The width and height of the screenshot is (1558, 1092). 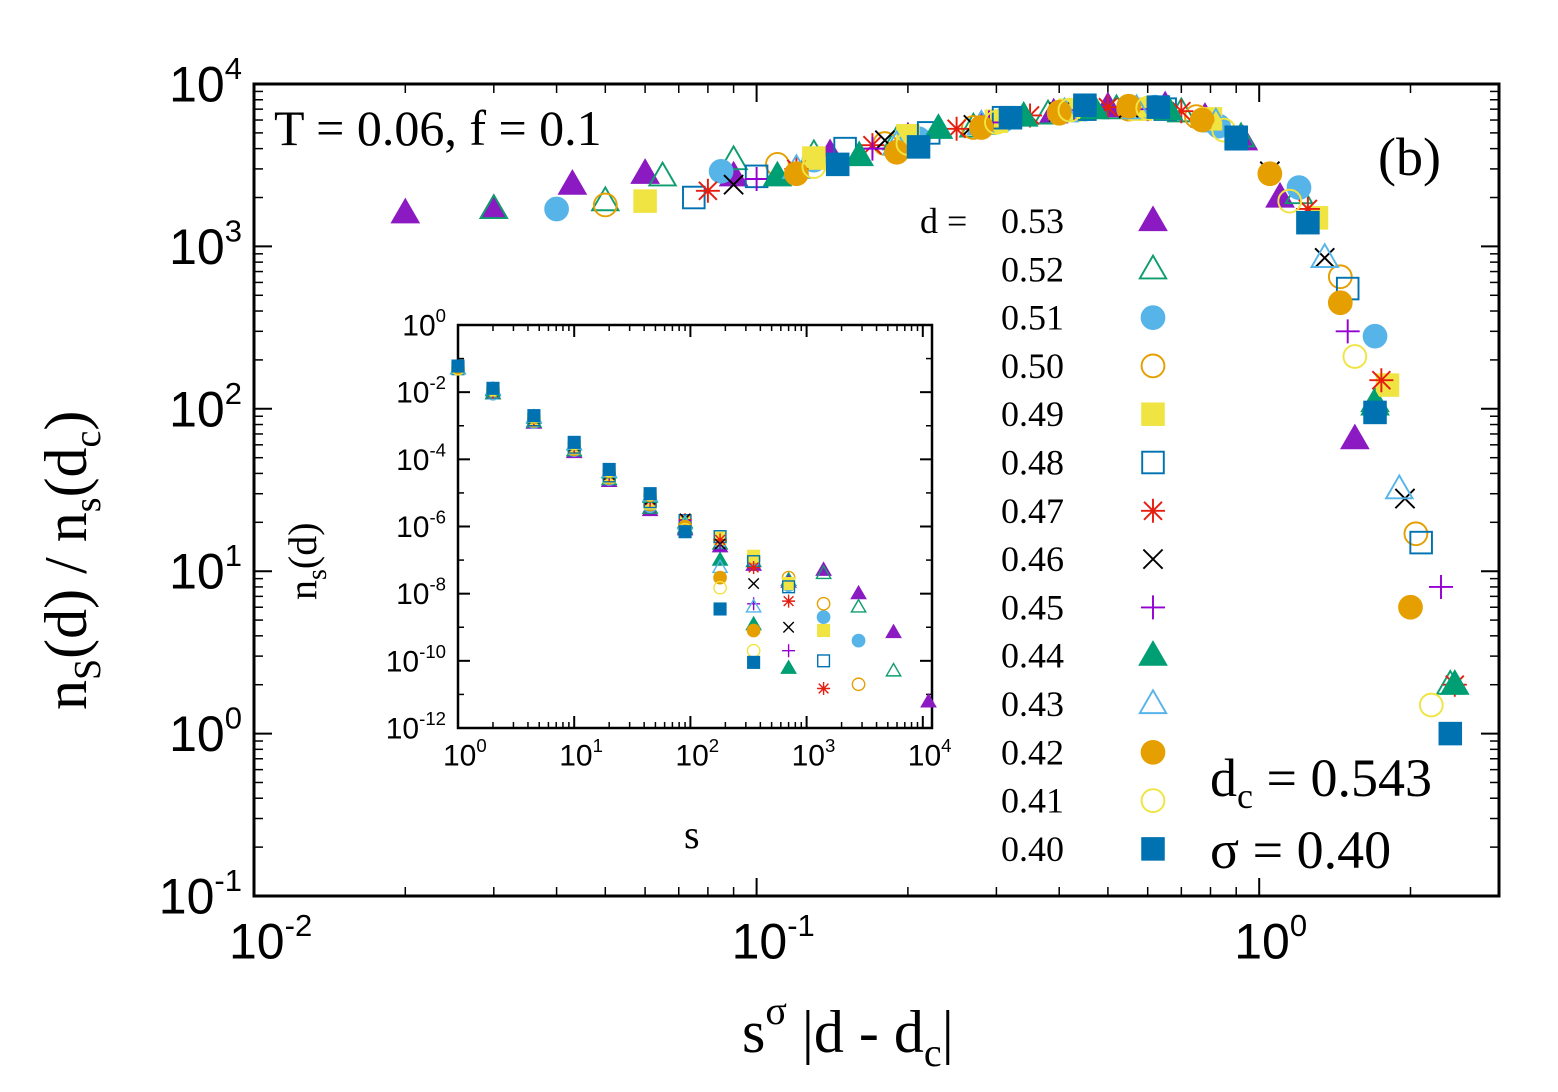 What do you see at coordinates (302, 545) in the screenshot?
I see `inset-y-label-p2: (d)` at bounding box center [302, 545].